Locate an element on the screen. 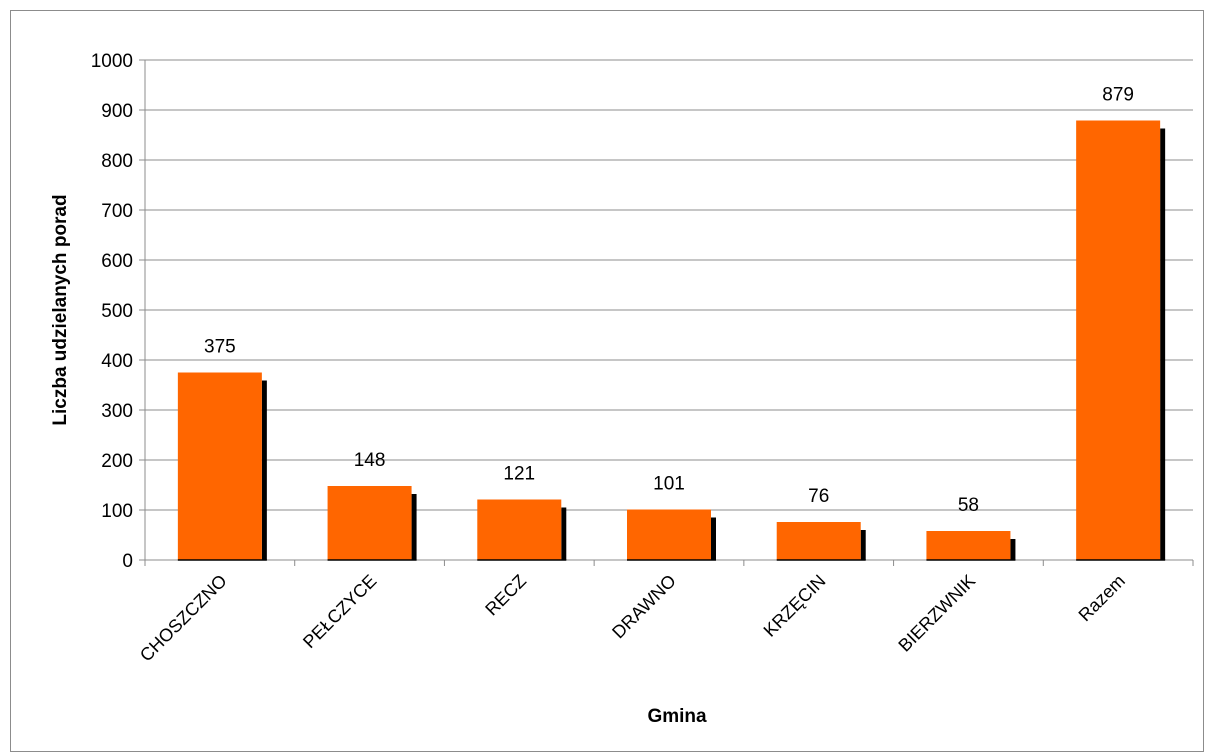  y-tick-label: 900 is located at coordinates (117, 111).